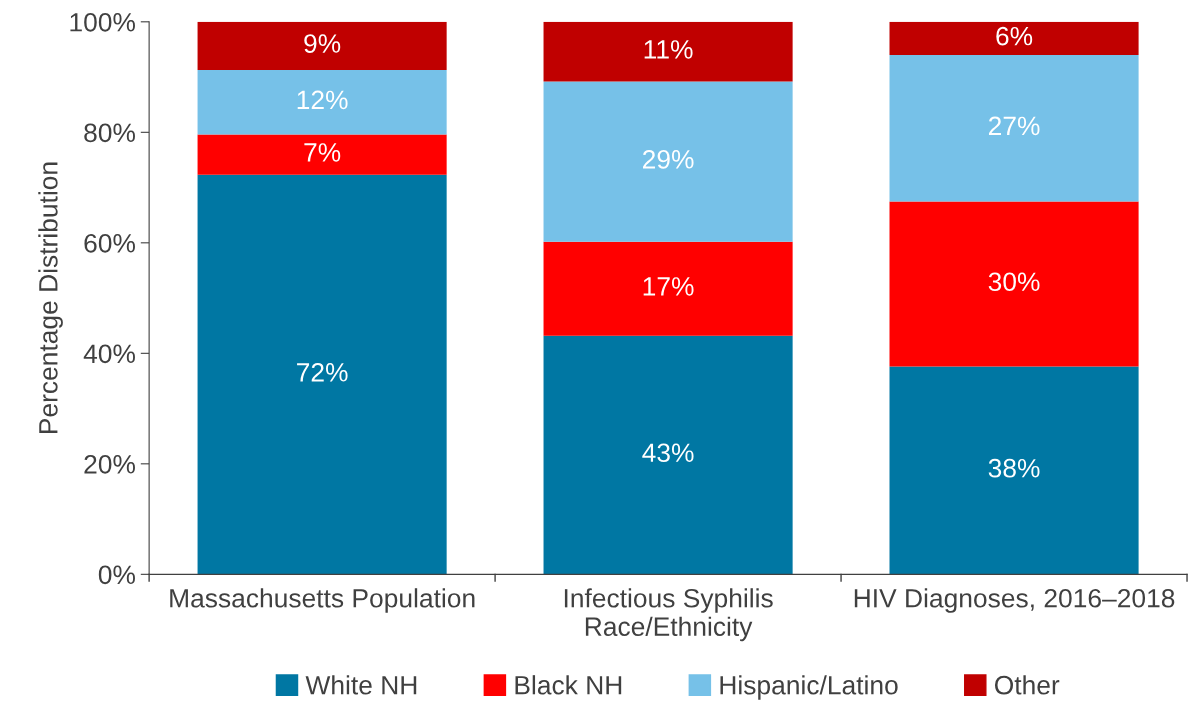 This screenshot has width=1193, height=727. I want to click on y-tick-label: 20%, so click(109, 464).